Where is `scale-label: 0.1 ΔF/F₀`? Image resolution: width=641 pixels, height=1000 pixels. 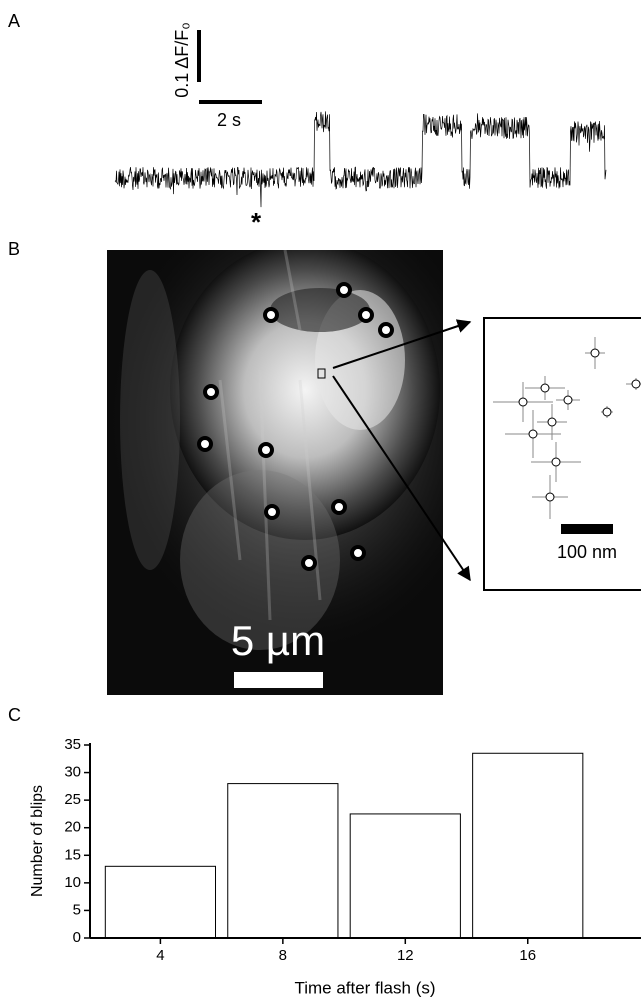 scale-label: 0.1 ΔF/F₀ is located at coordinates (182, 60).